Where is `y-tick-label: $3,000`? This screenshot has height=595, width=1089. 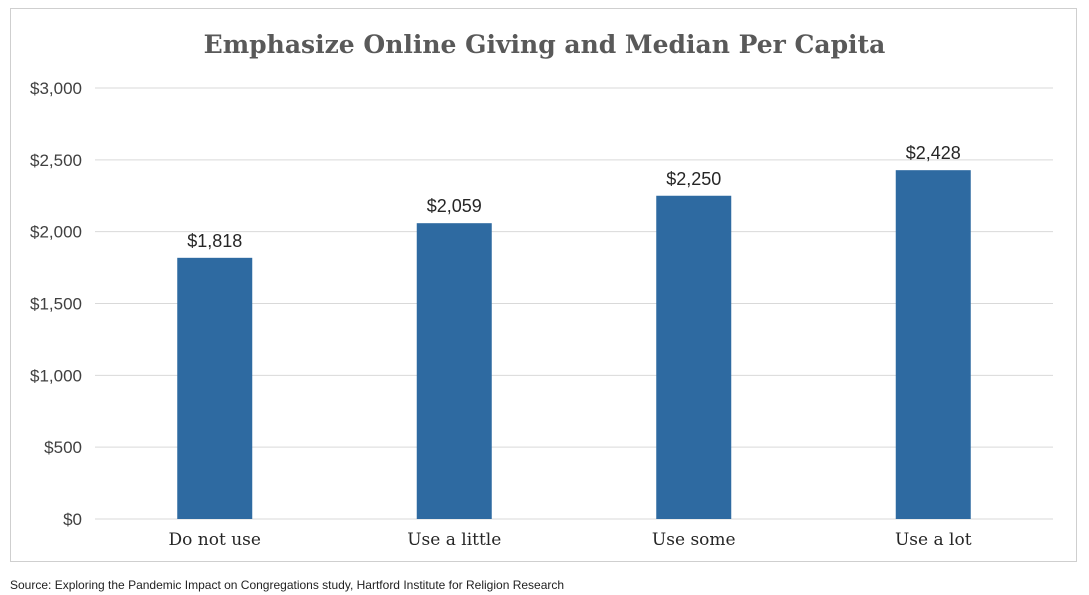
y-tick-label: $3,000 is located at coordinates (56, 88).